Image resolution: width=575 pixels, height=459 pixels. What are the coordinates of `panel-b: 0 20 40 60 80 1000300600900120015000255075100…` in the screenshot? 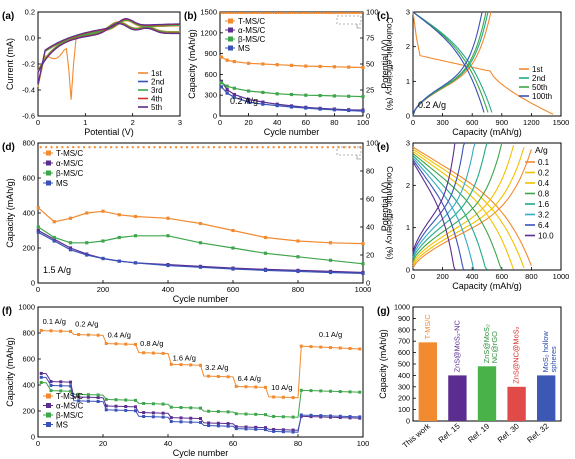 It's located at (289, 73).